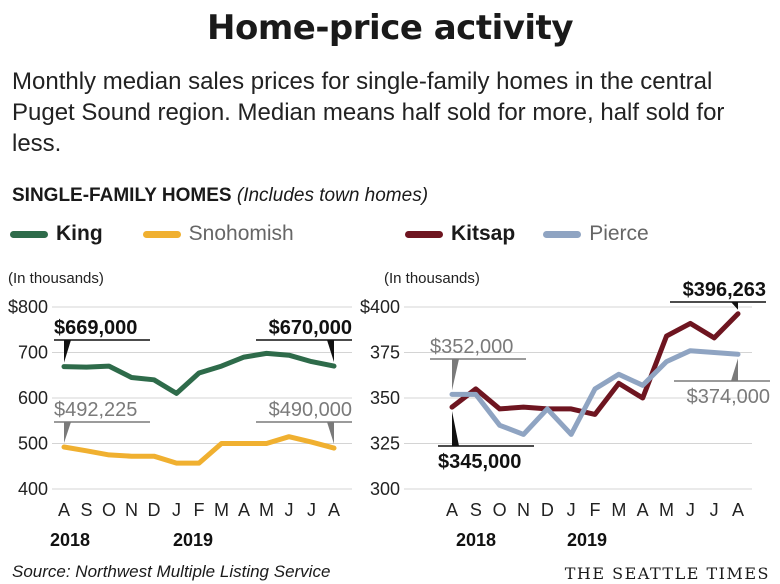  Describe the element at coordinates (424, 234) in the screenshot. I see `legend-swatch-kitsap` at that location.